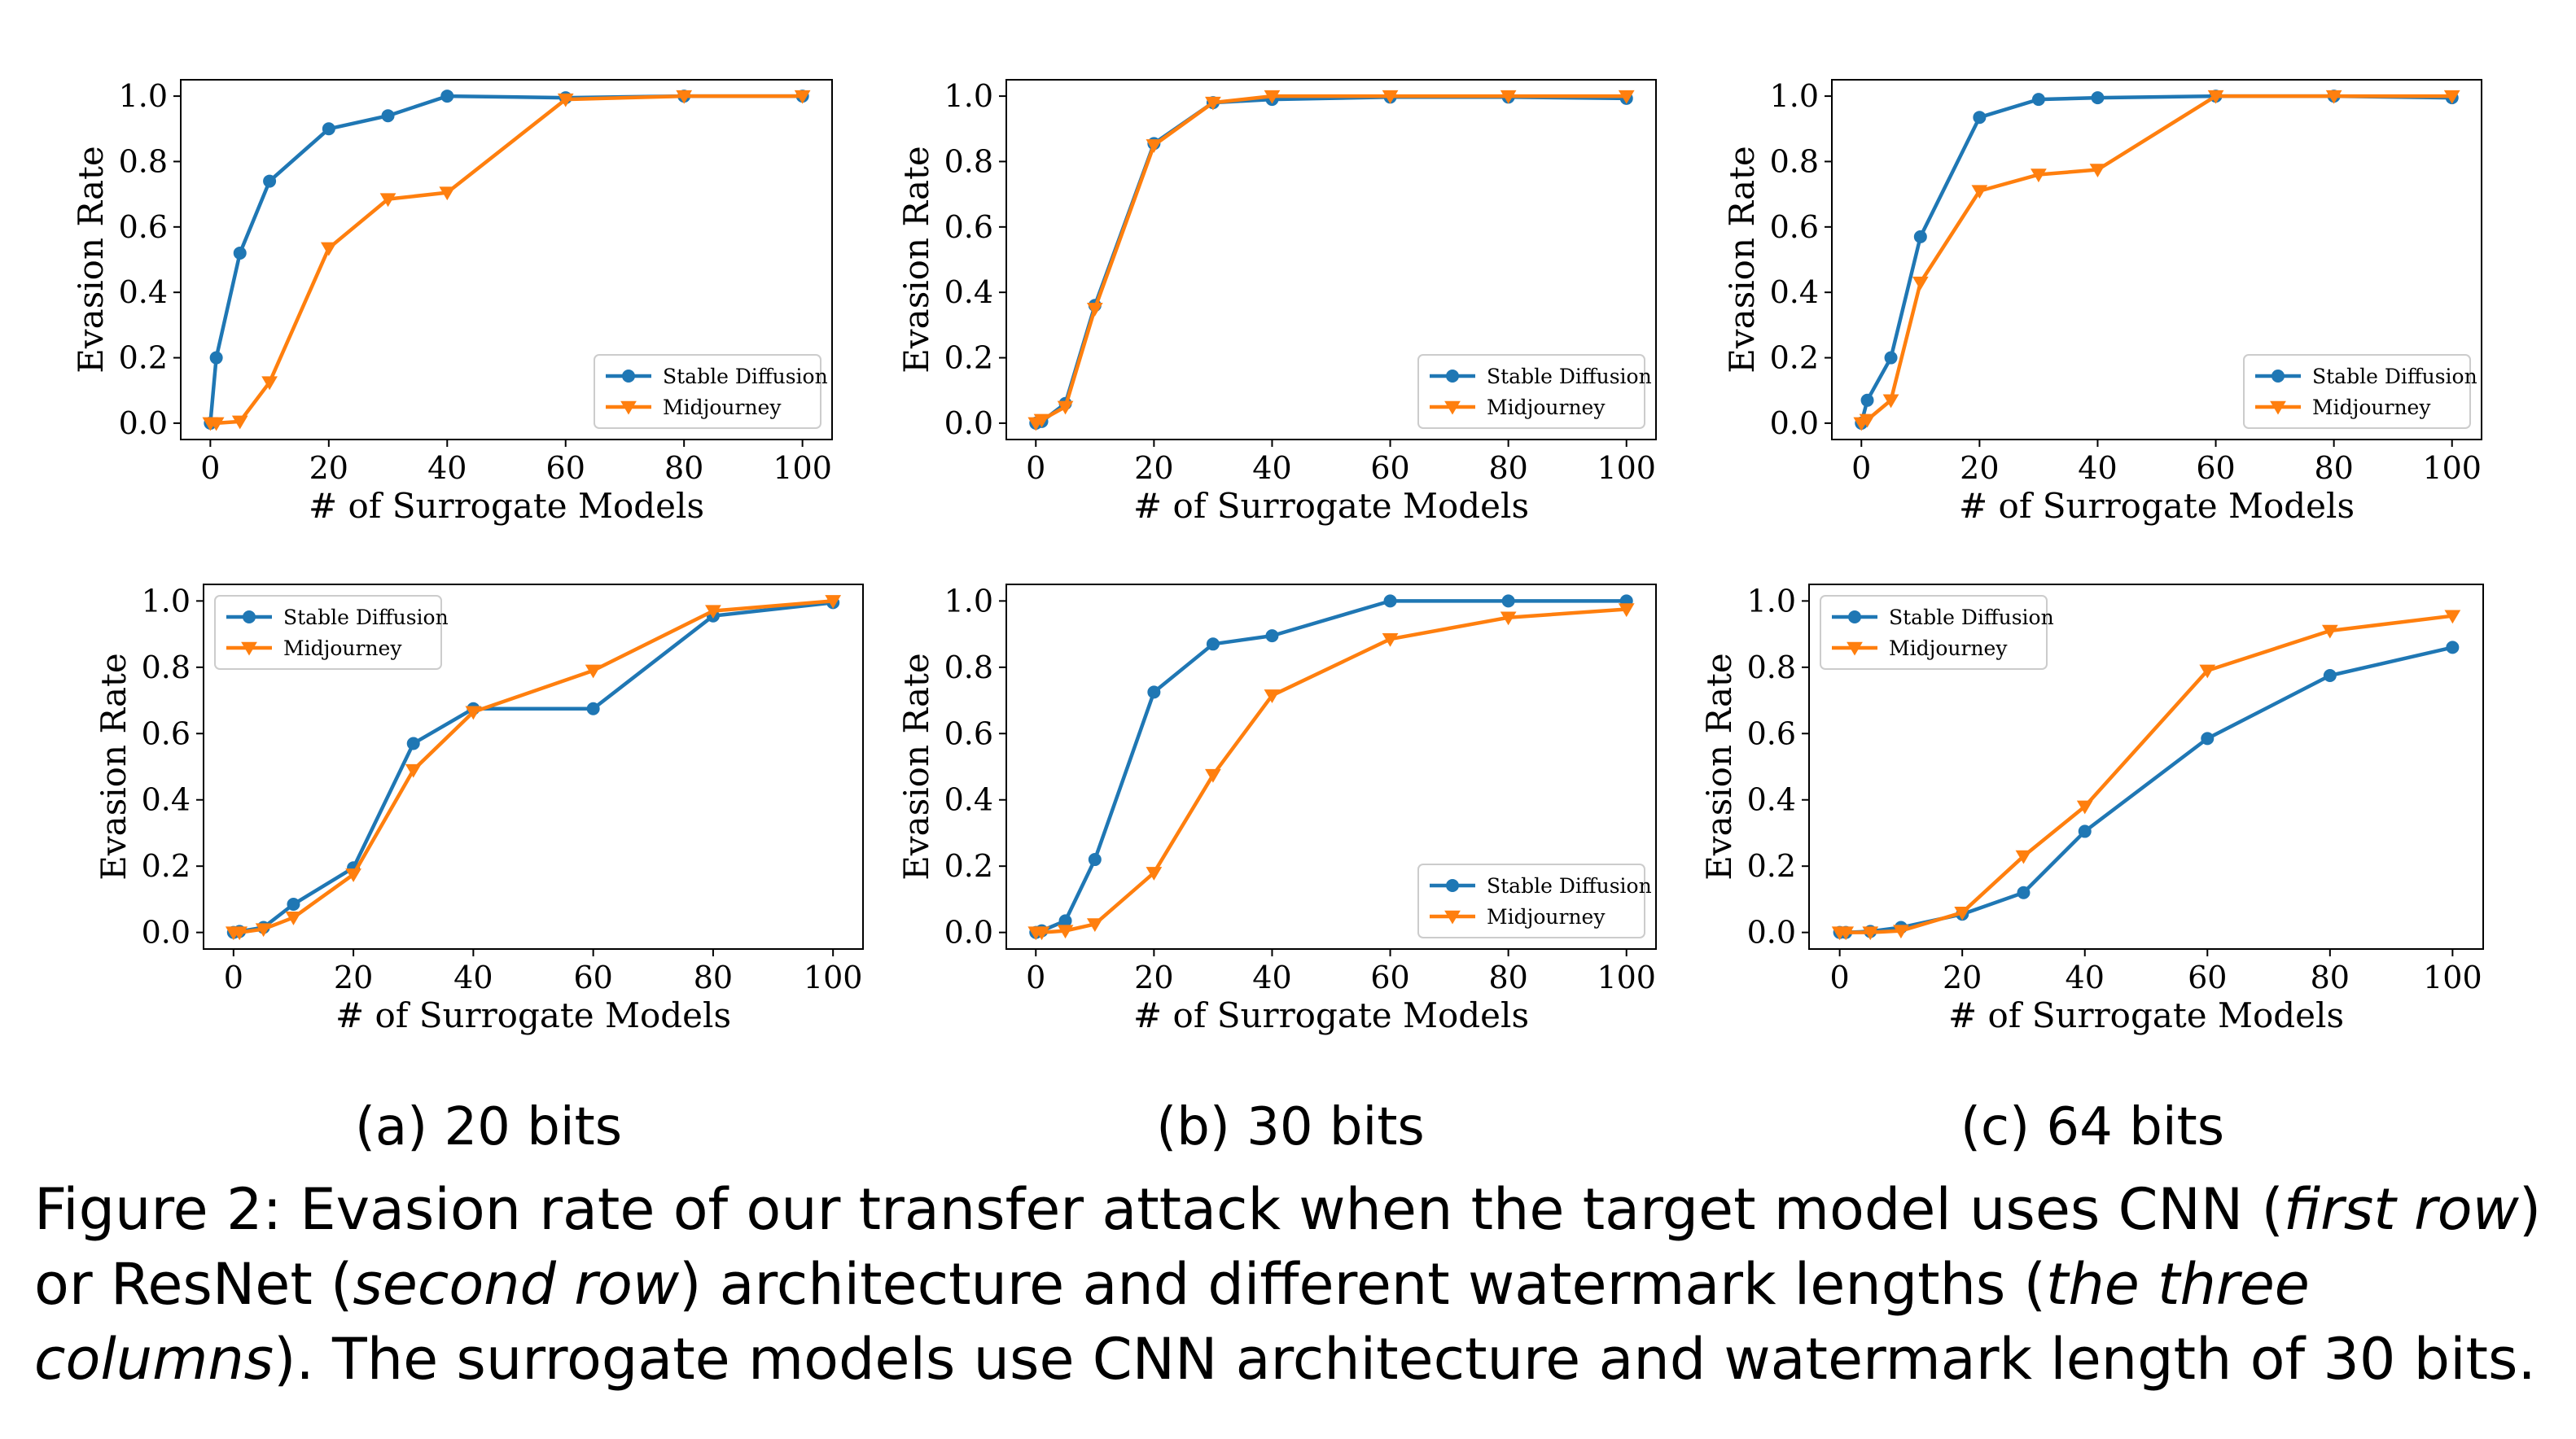 The image size is (2576, 1439). Describe the element at coordinates (2401, 1209) in the screenshot. I see `caption-emphasis-1: first row` at that location.